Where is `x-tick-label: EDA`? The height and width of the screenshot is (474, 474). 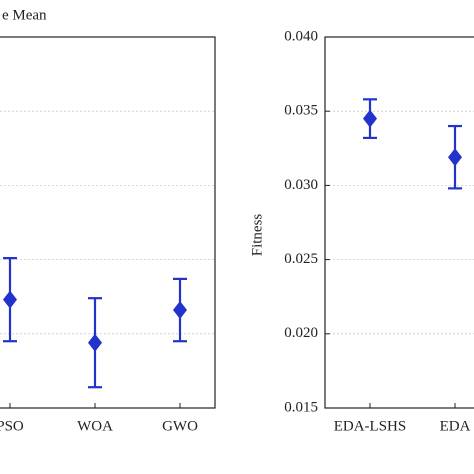
x-tick-label: EDA is located at coordinates (455, 426).